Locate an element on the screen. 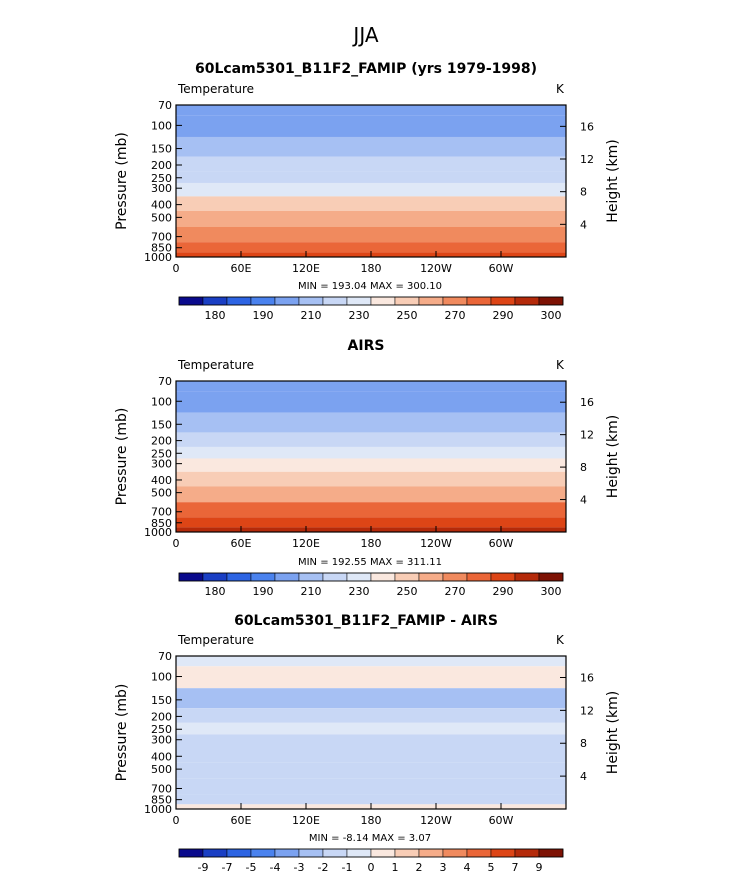  colorbar-label: -3 is located at coordinates (299, 867).